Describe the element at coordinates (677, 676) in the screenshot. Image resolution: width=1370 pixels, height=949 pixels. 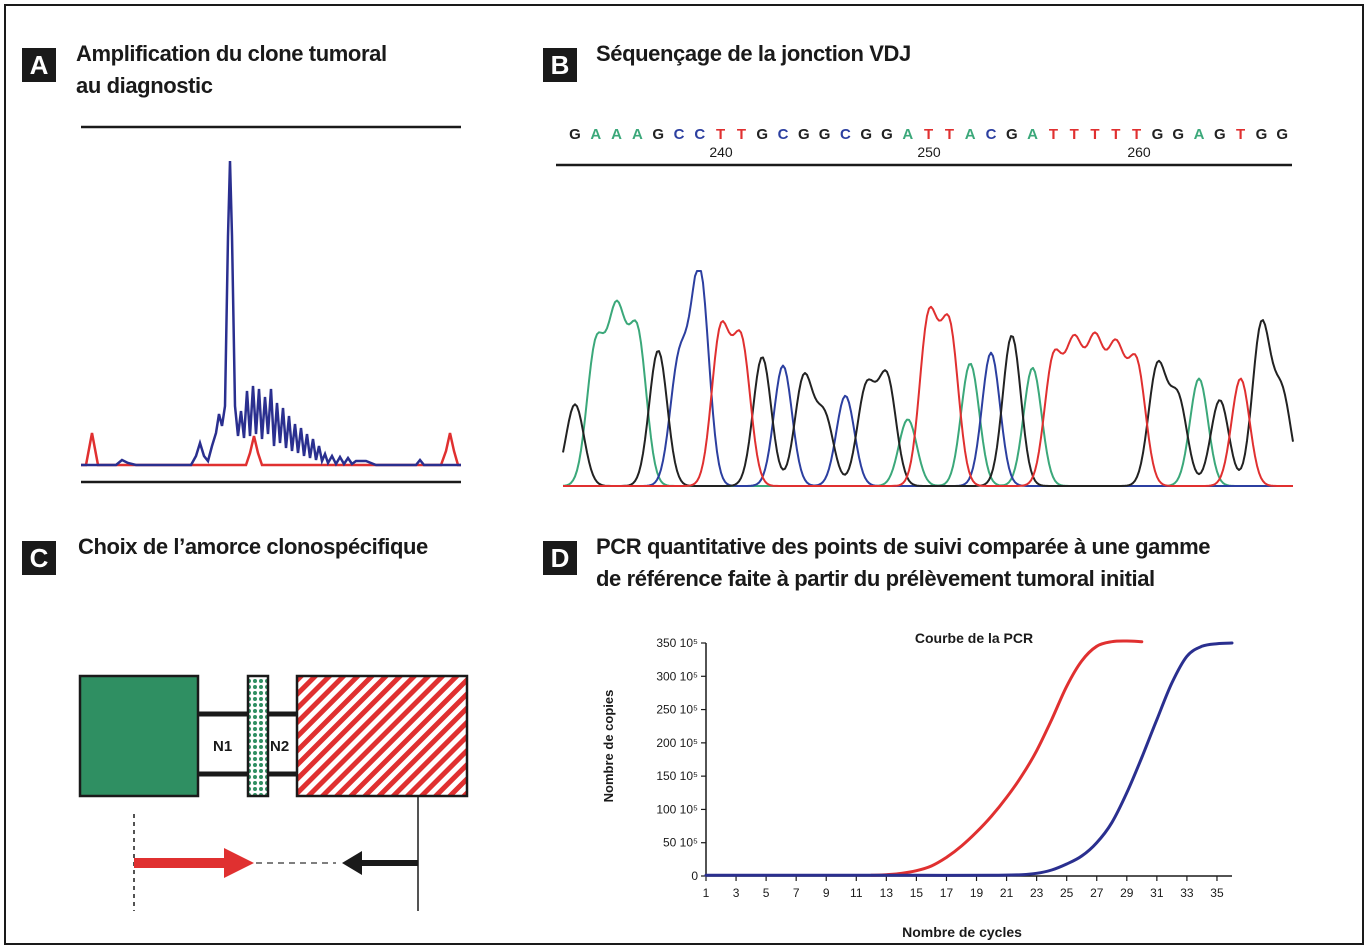
I see `y-tick-label: 300 10⁵` at that location.